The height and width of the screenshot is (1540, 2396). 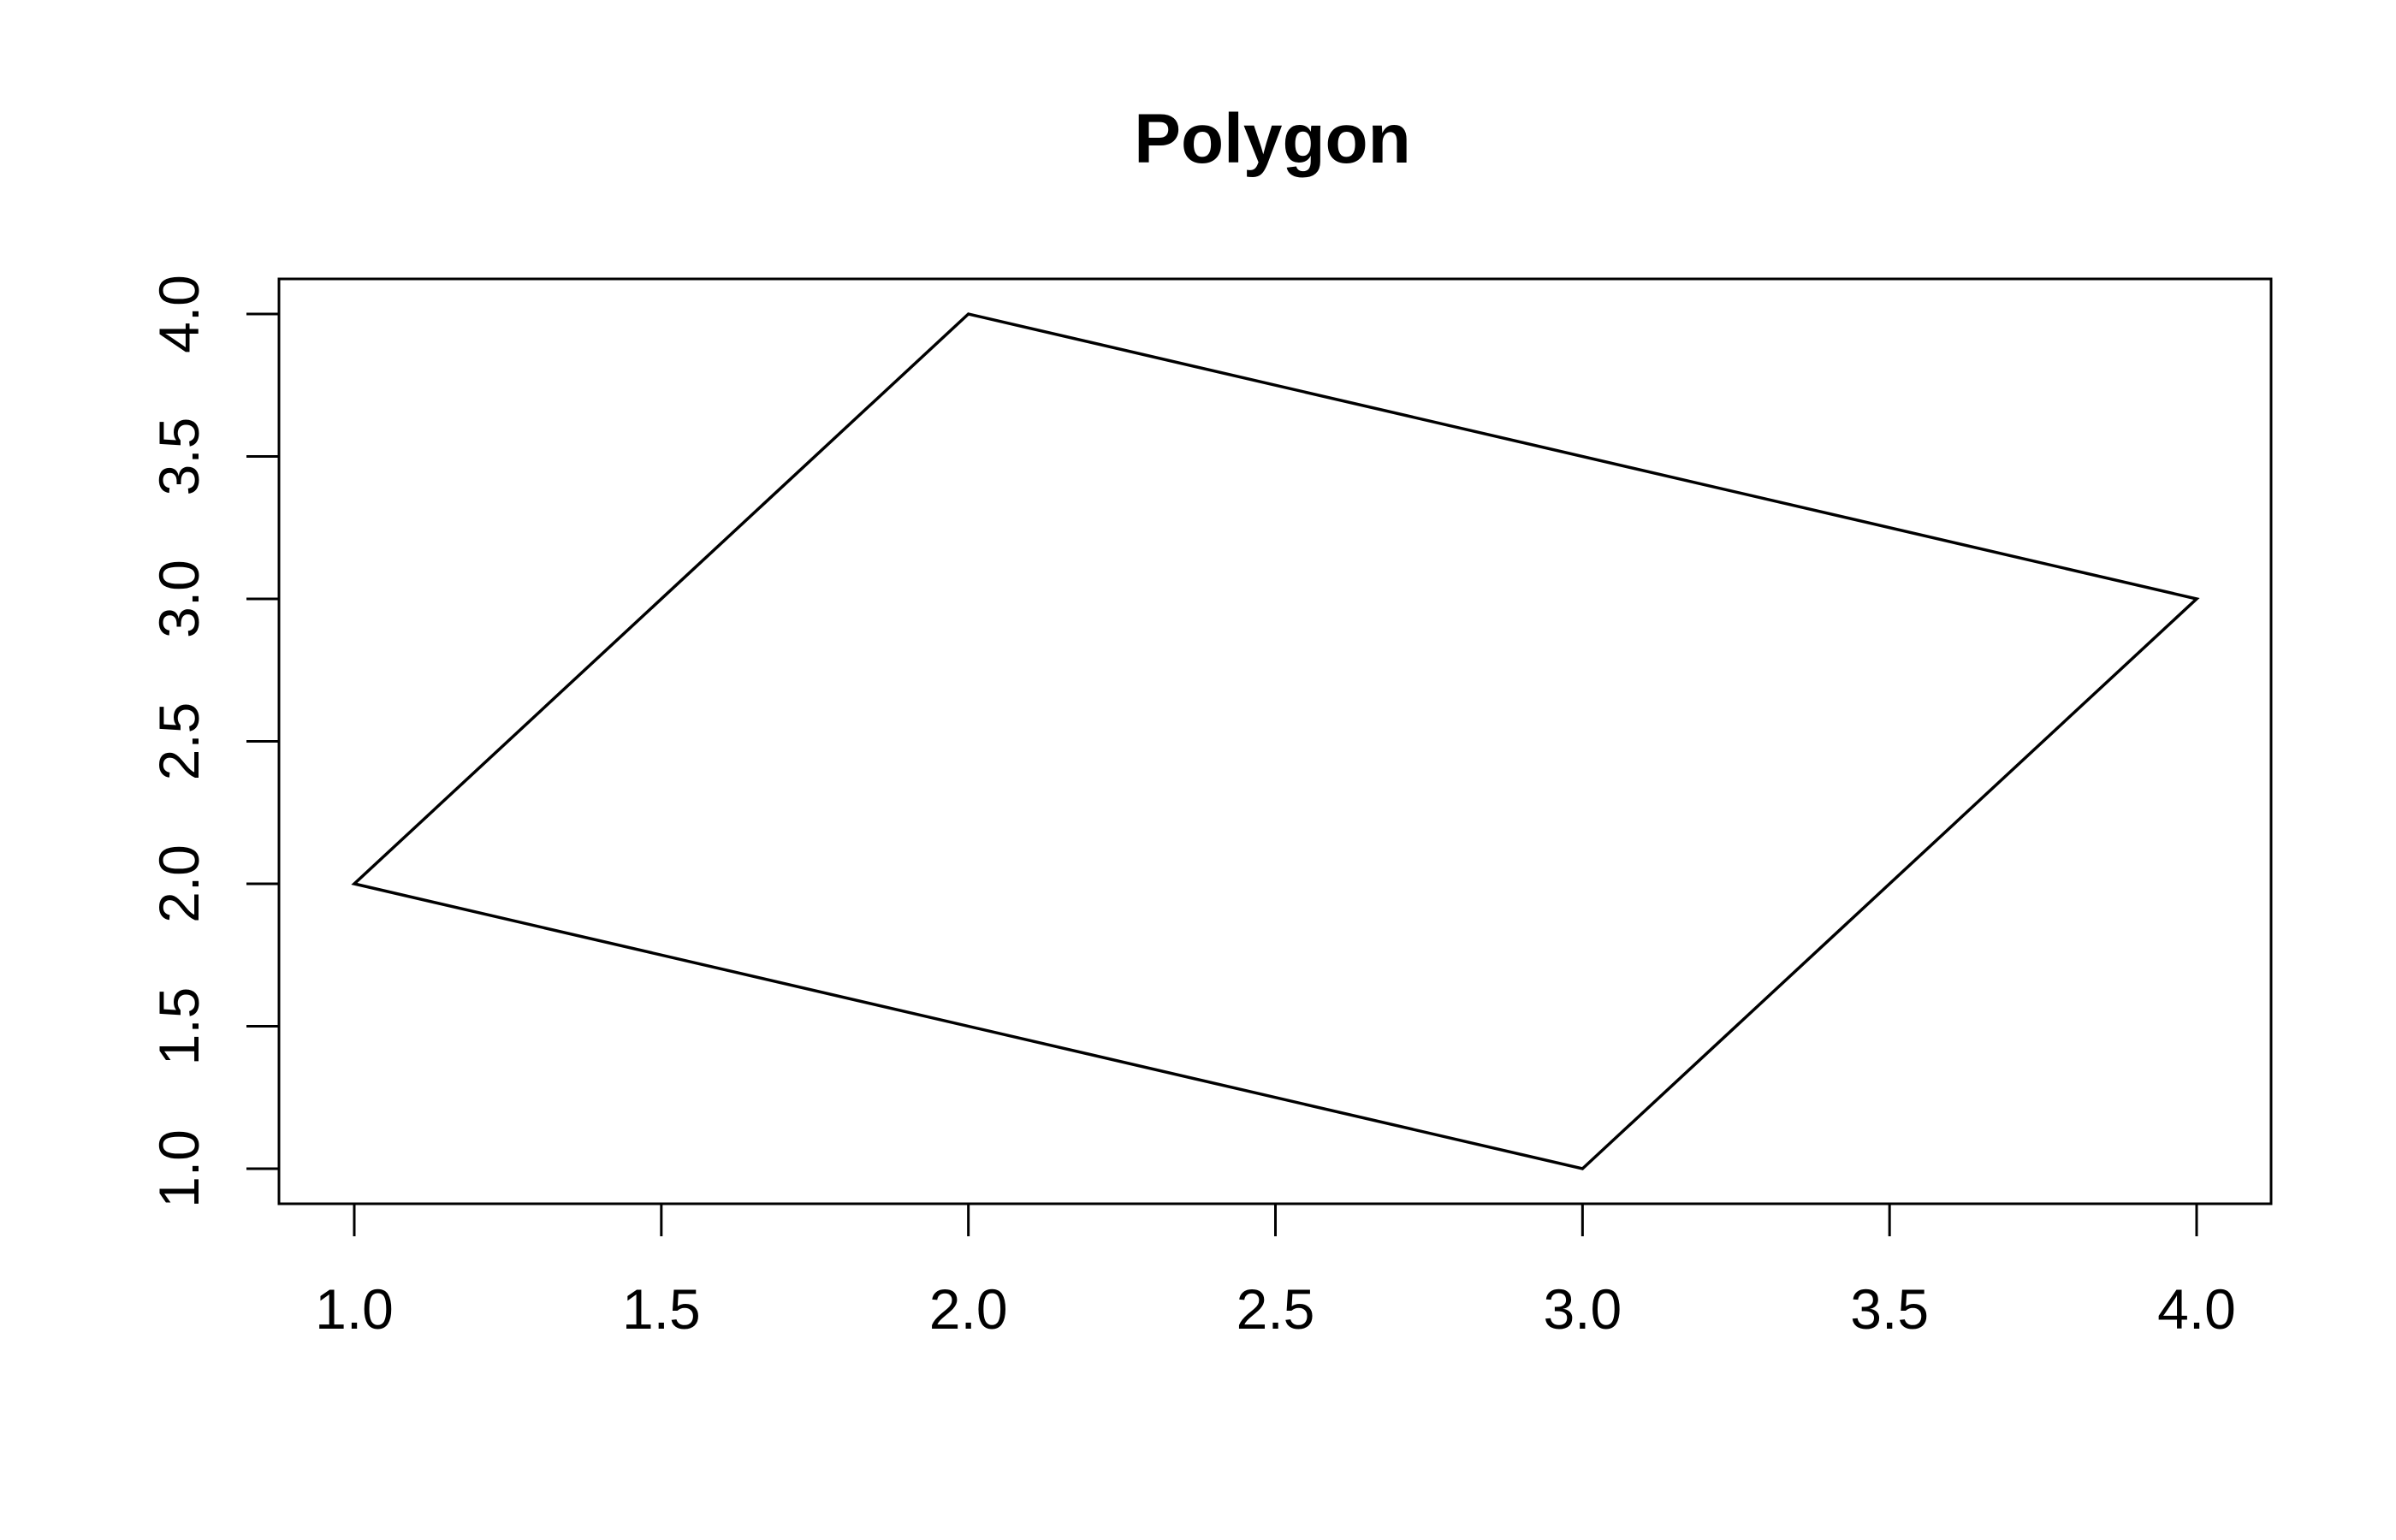 I want to click on x-tick-label: 1.0, so click(x=354, y=1309).